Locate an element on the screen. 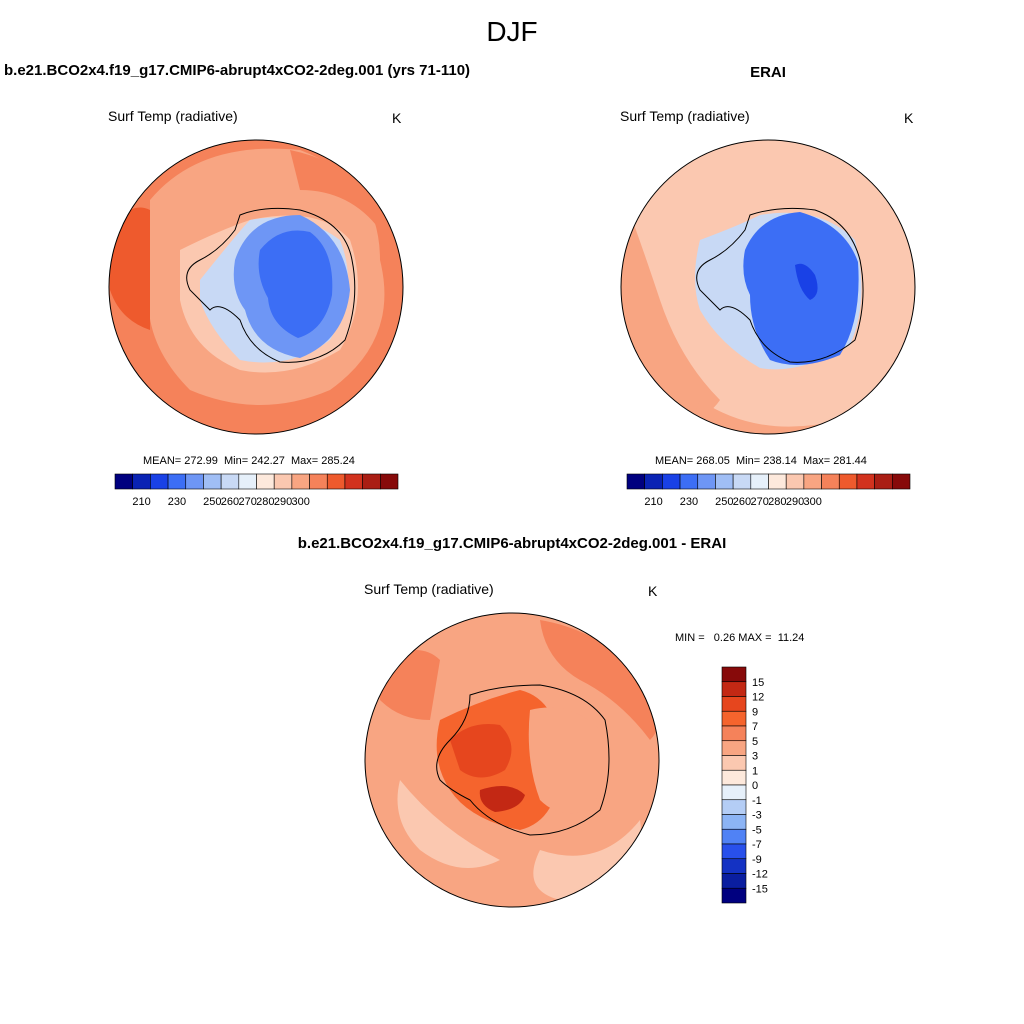  panel-1-variable: Surf Temp (radiative) is located at coordinates (173, 116).